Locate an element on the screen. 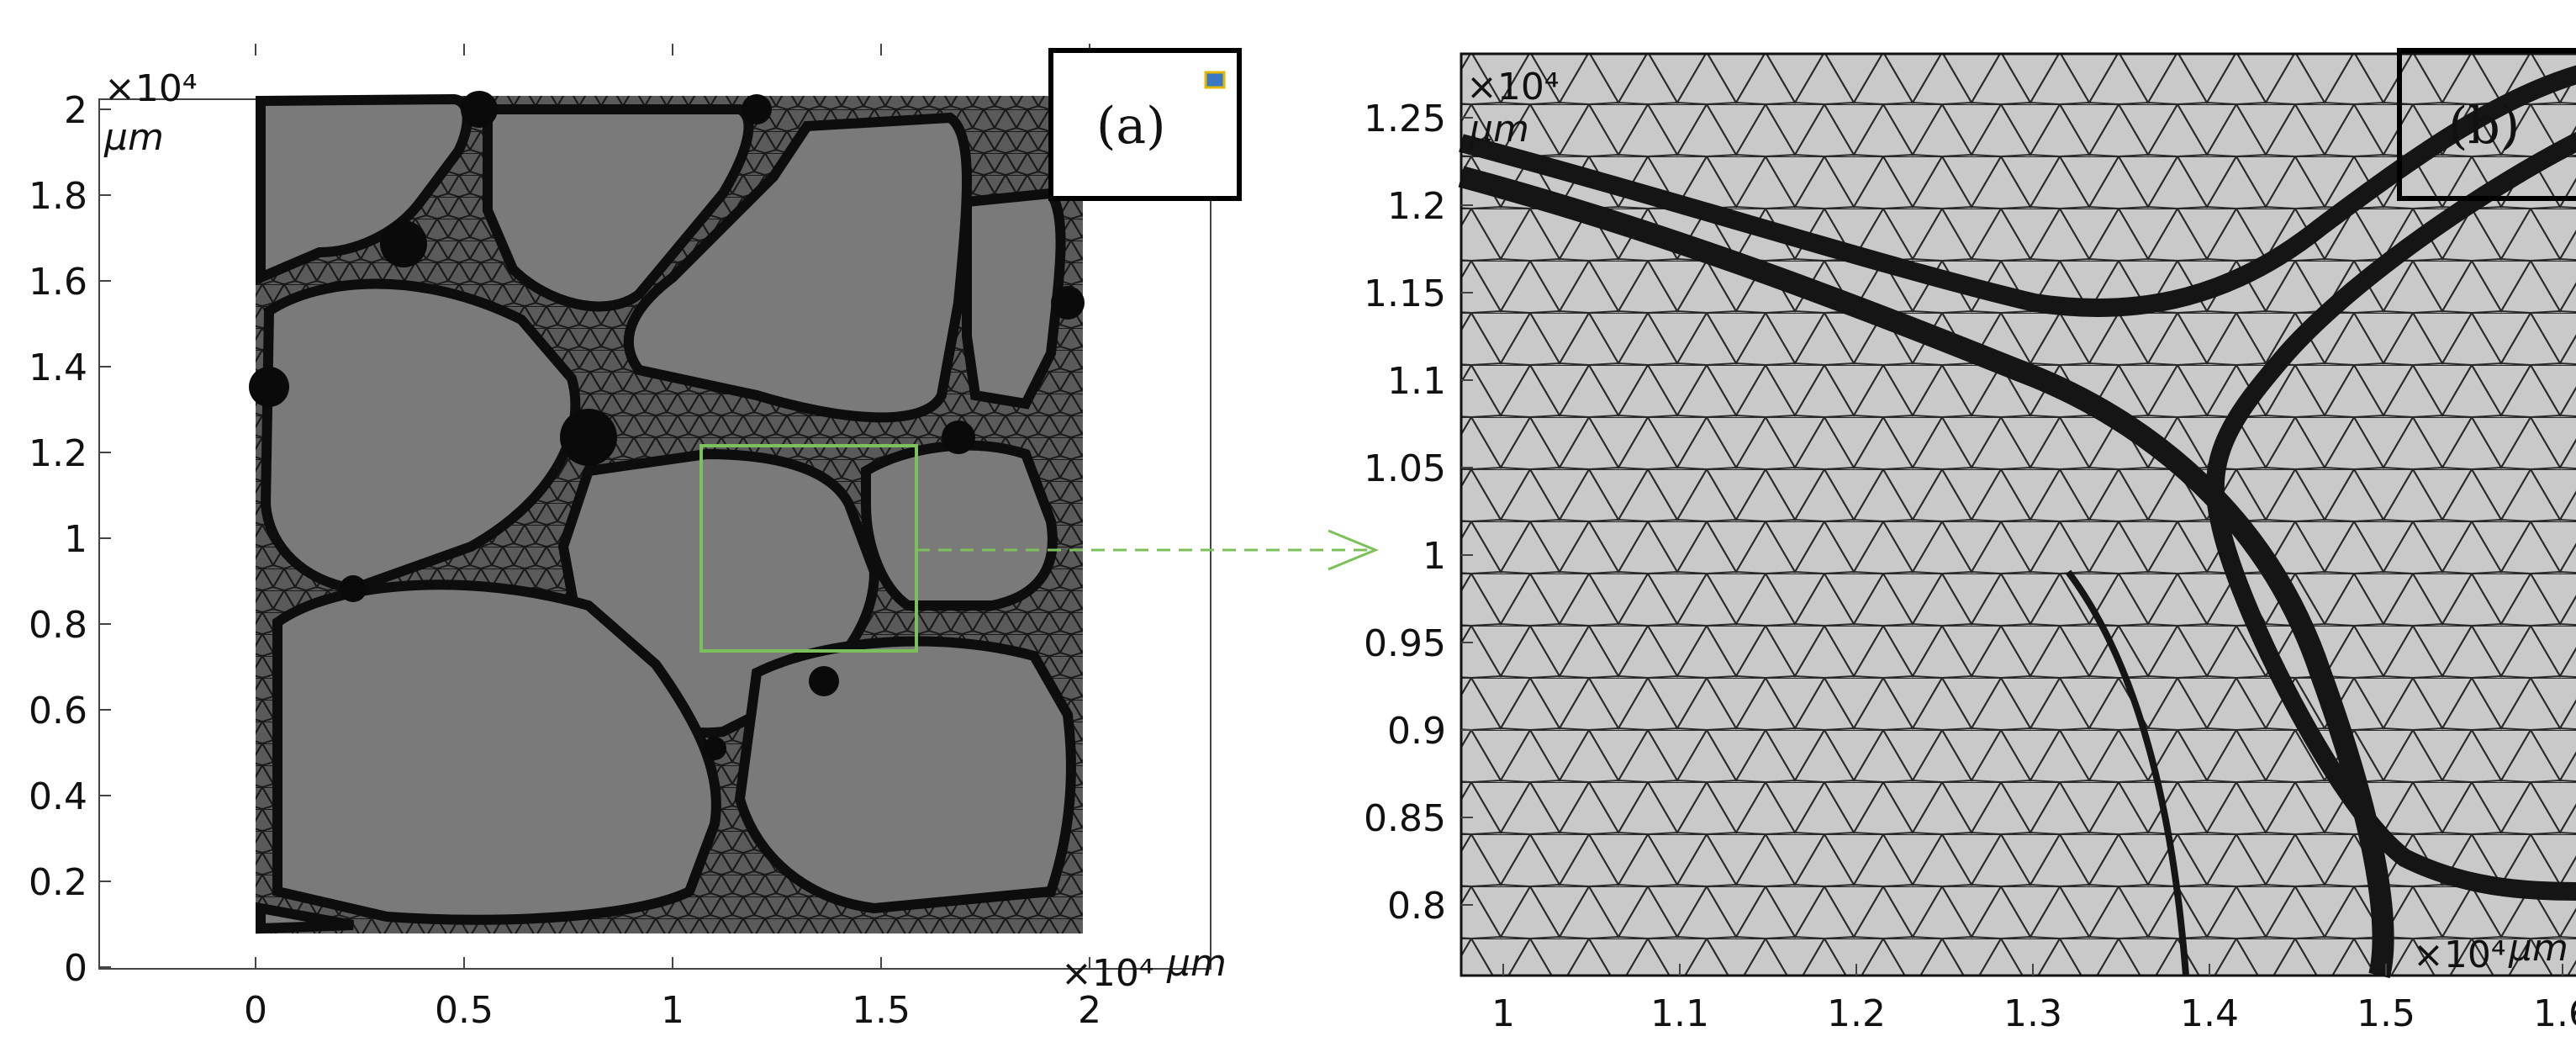 The height and width of the screenshot is (1063, 2576). panel-a-x-ticks: 0 0.5 1 1.5 2 is located at coordinates (672, 994).